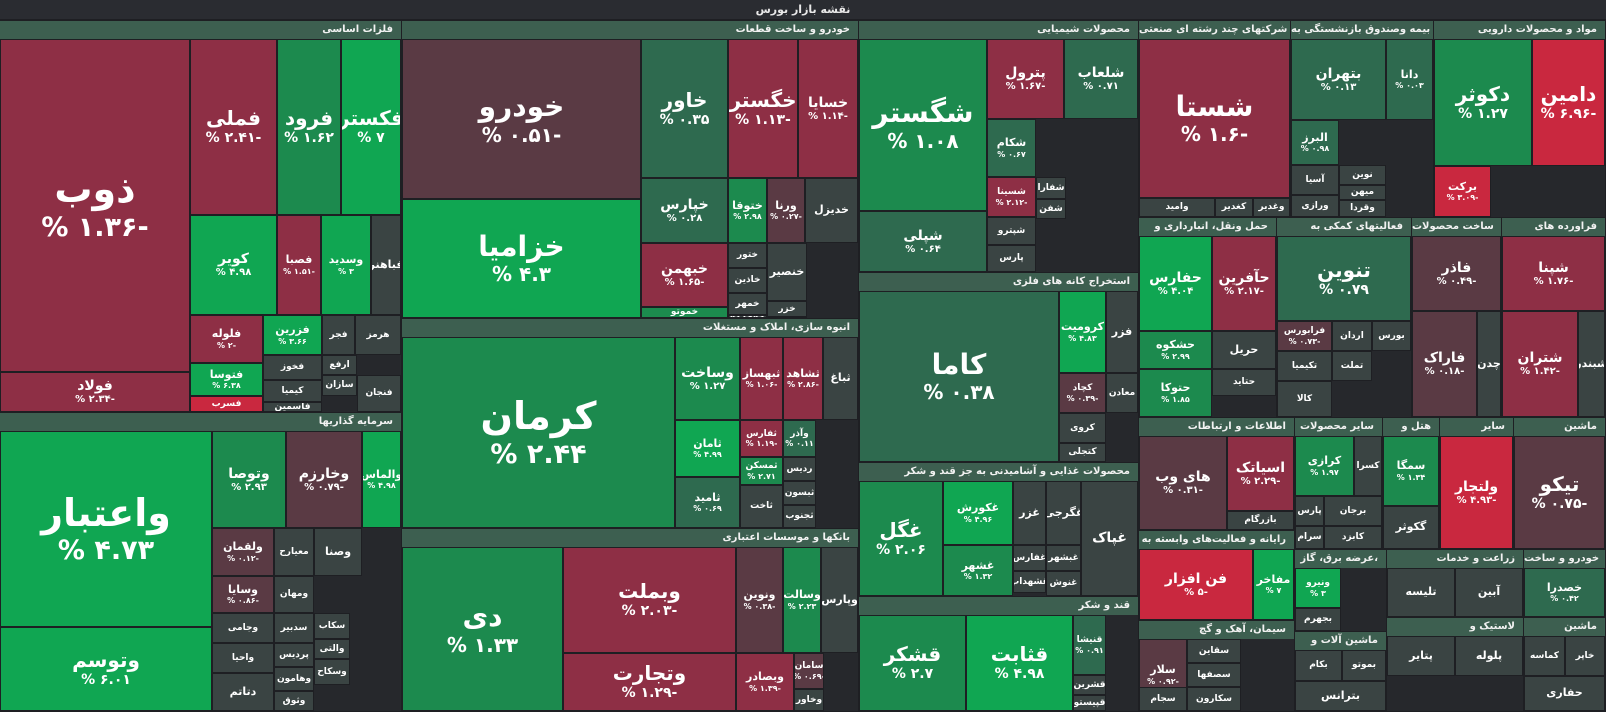 This screenshot has height=712, width=1606. I want to click on stock-tile: ثامید ۰.۶۹ %, so click(707, 502).